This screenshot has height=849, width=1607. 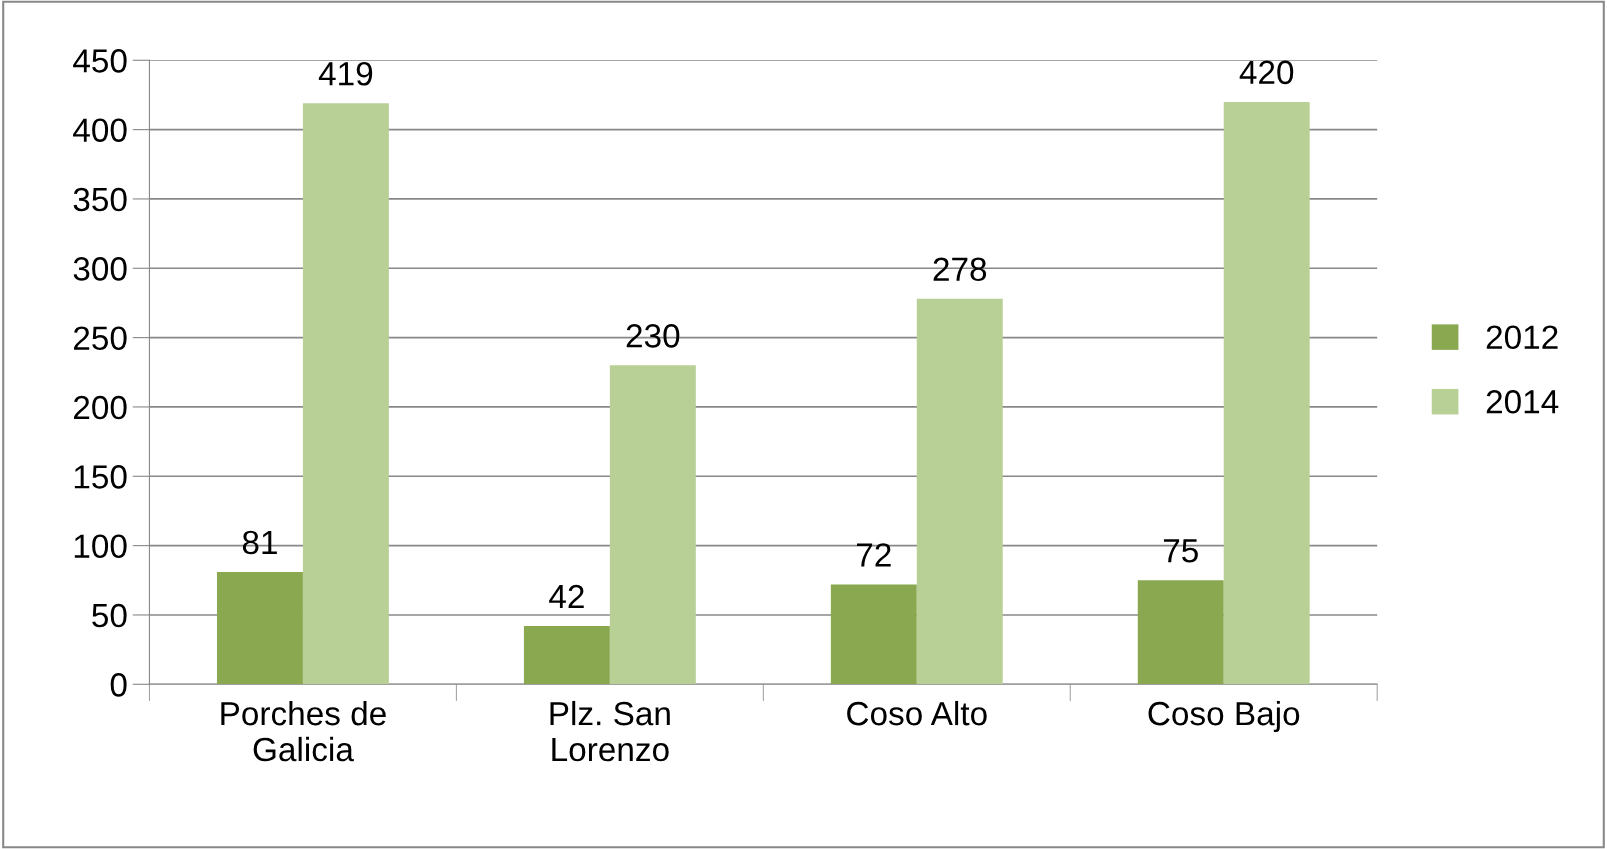 I want to click on y-tick-label: 50, so click(x=109, y=615).